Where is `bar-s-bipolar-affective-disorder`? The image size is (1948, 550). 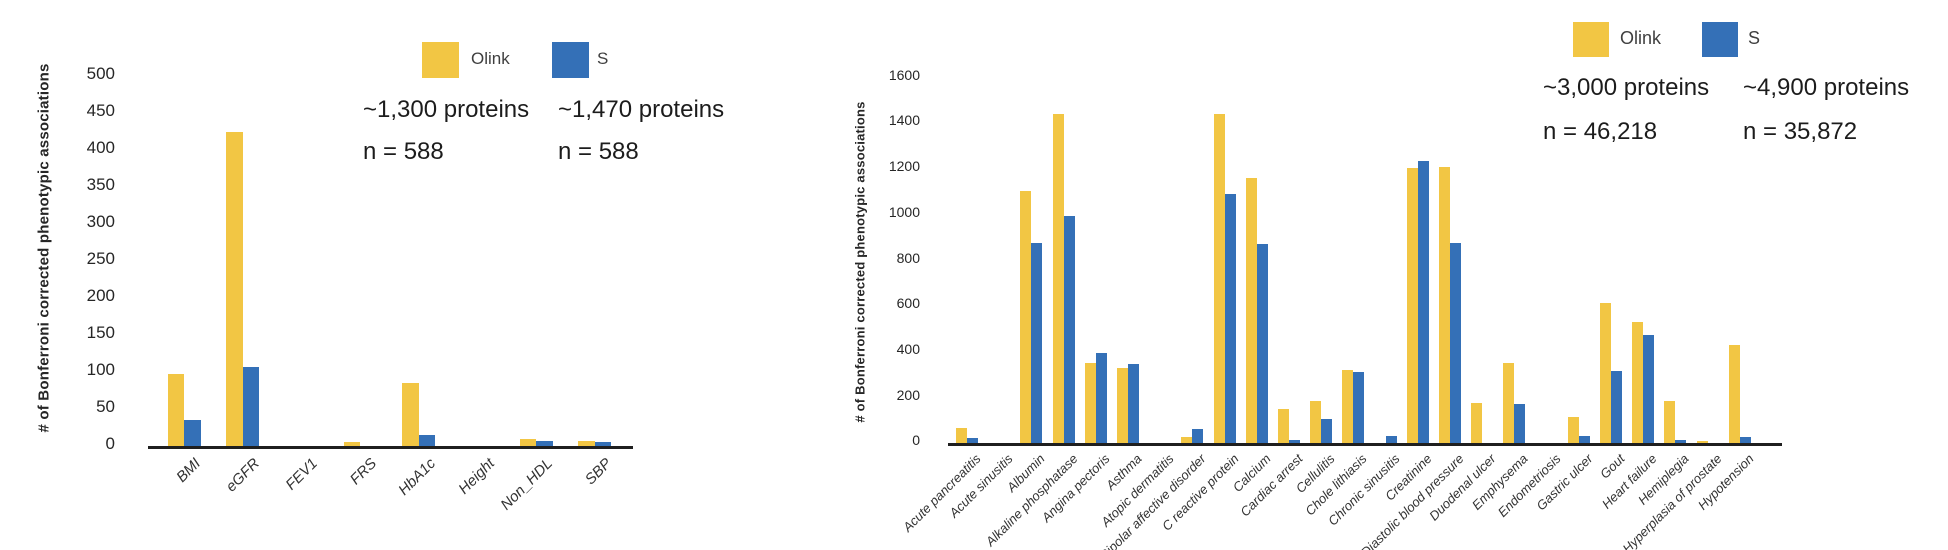
bar-s-bipolar-affective-disorder is located at coordinates (1198, 436).